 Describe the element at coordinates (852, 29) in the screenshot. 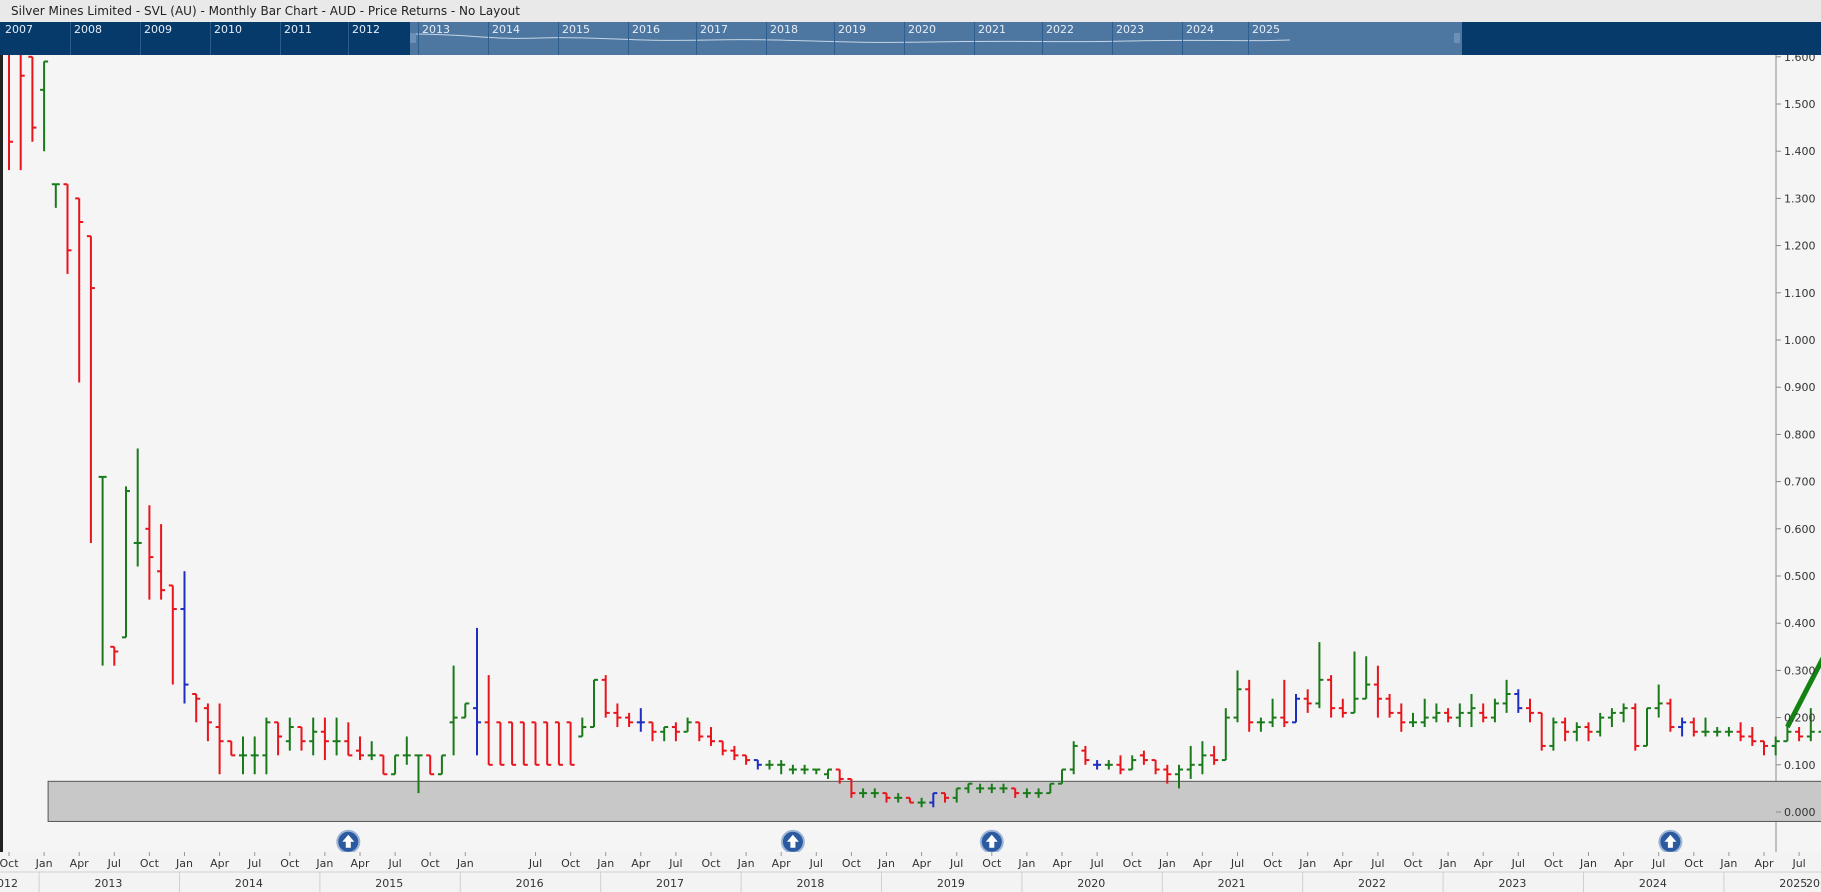

I see `navigator-year-label: 2019` at that location.